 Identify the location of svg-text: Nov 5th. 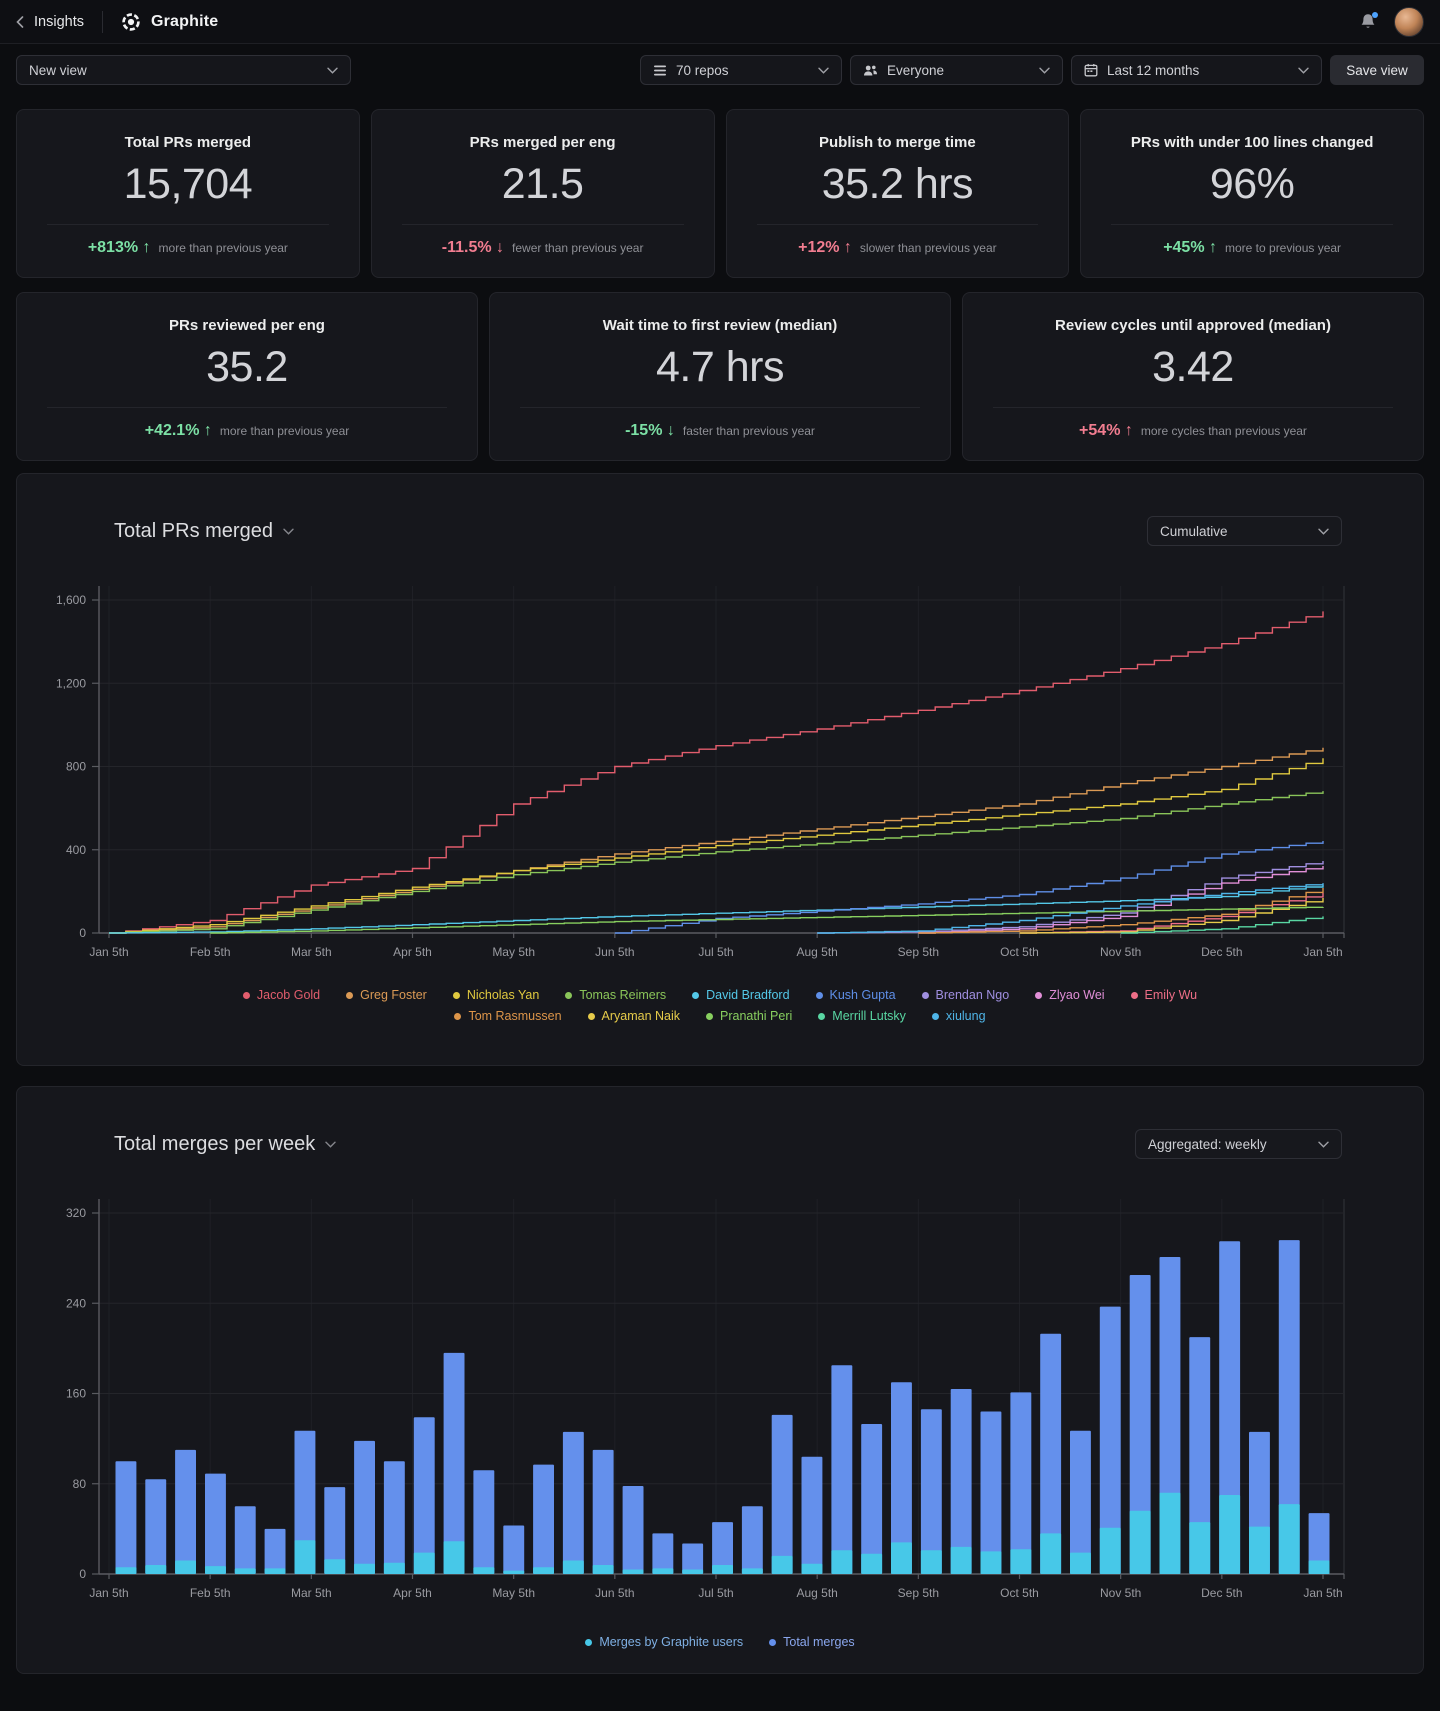
(1120, 1593).